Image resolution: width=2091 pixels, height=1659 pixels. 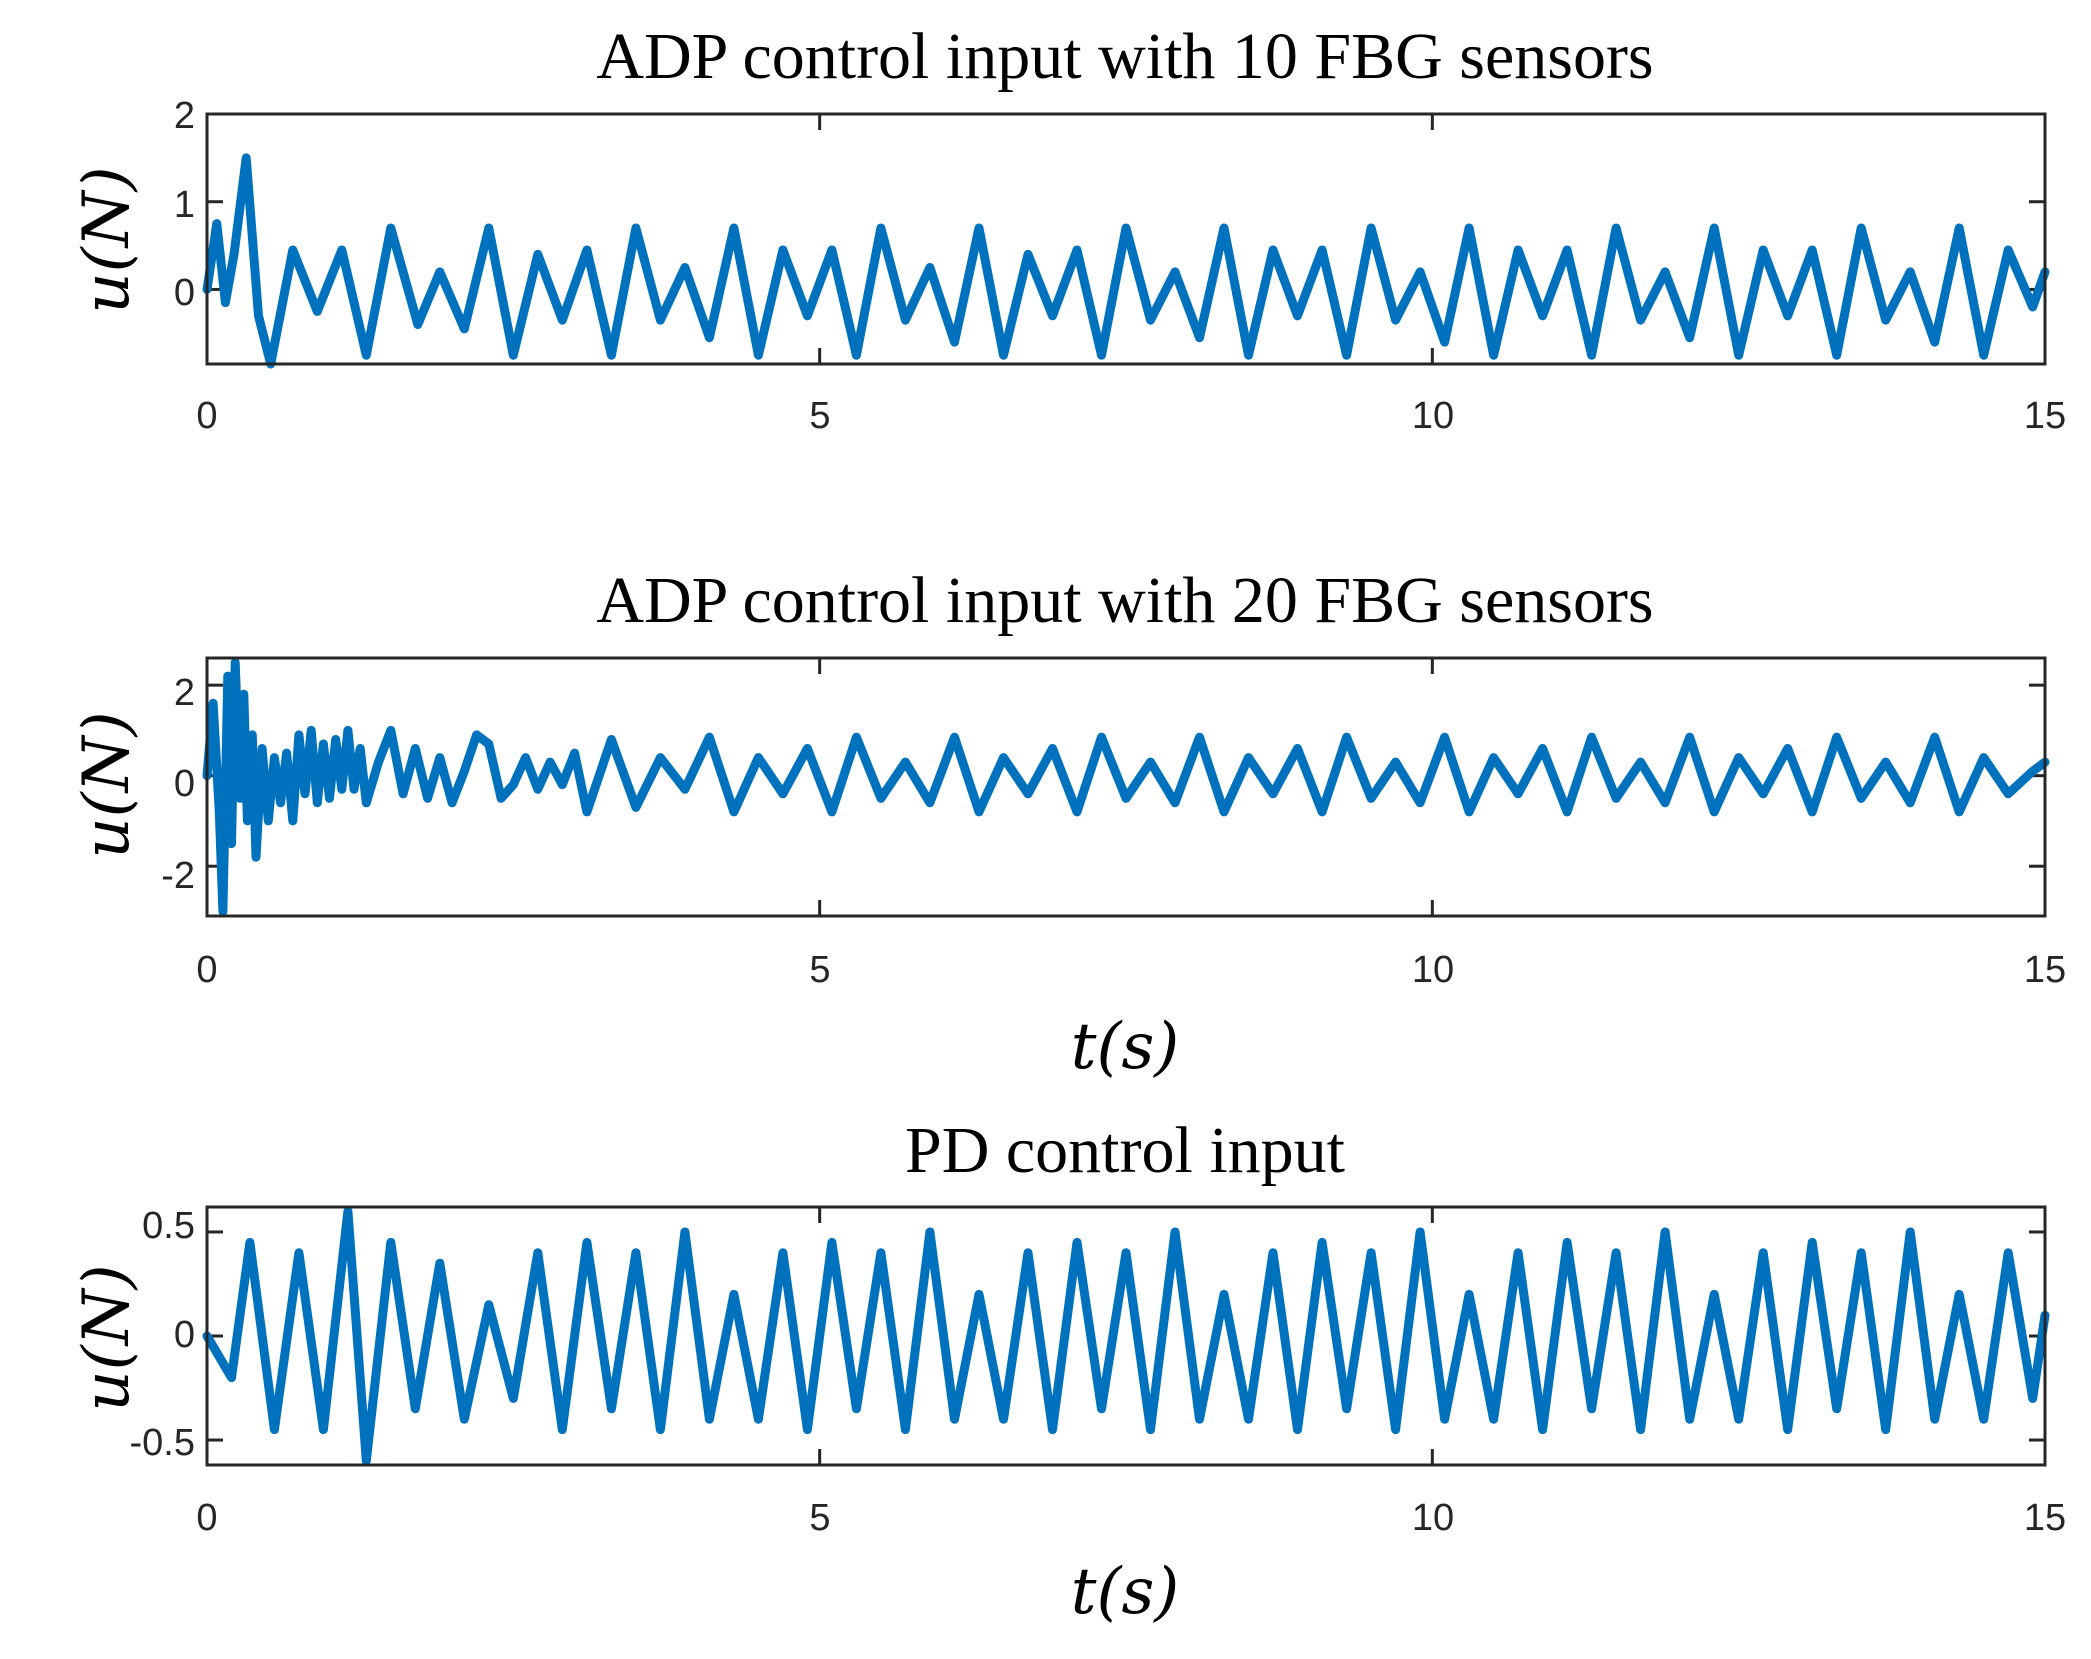 I want to click on panel-title: PD control input, so click(x=1125, y=1150).